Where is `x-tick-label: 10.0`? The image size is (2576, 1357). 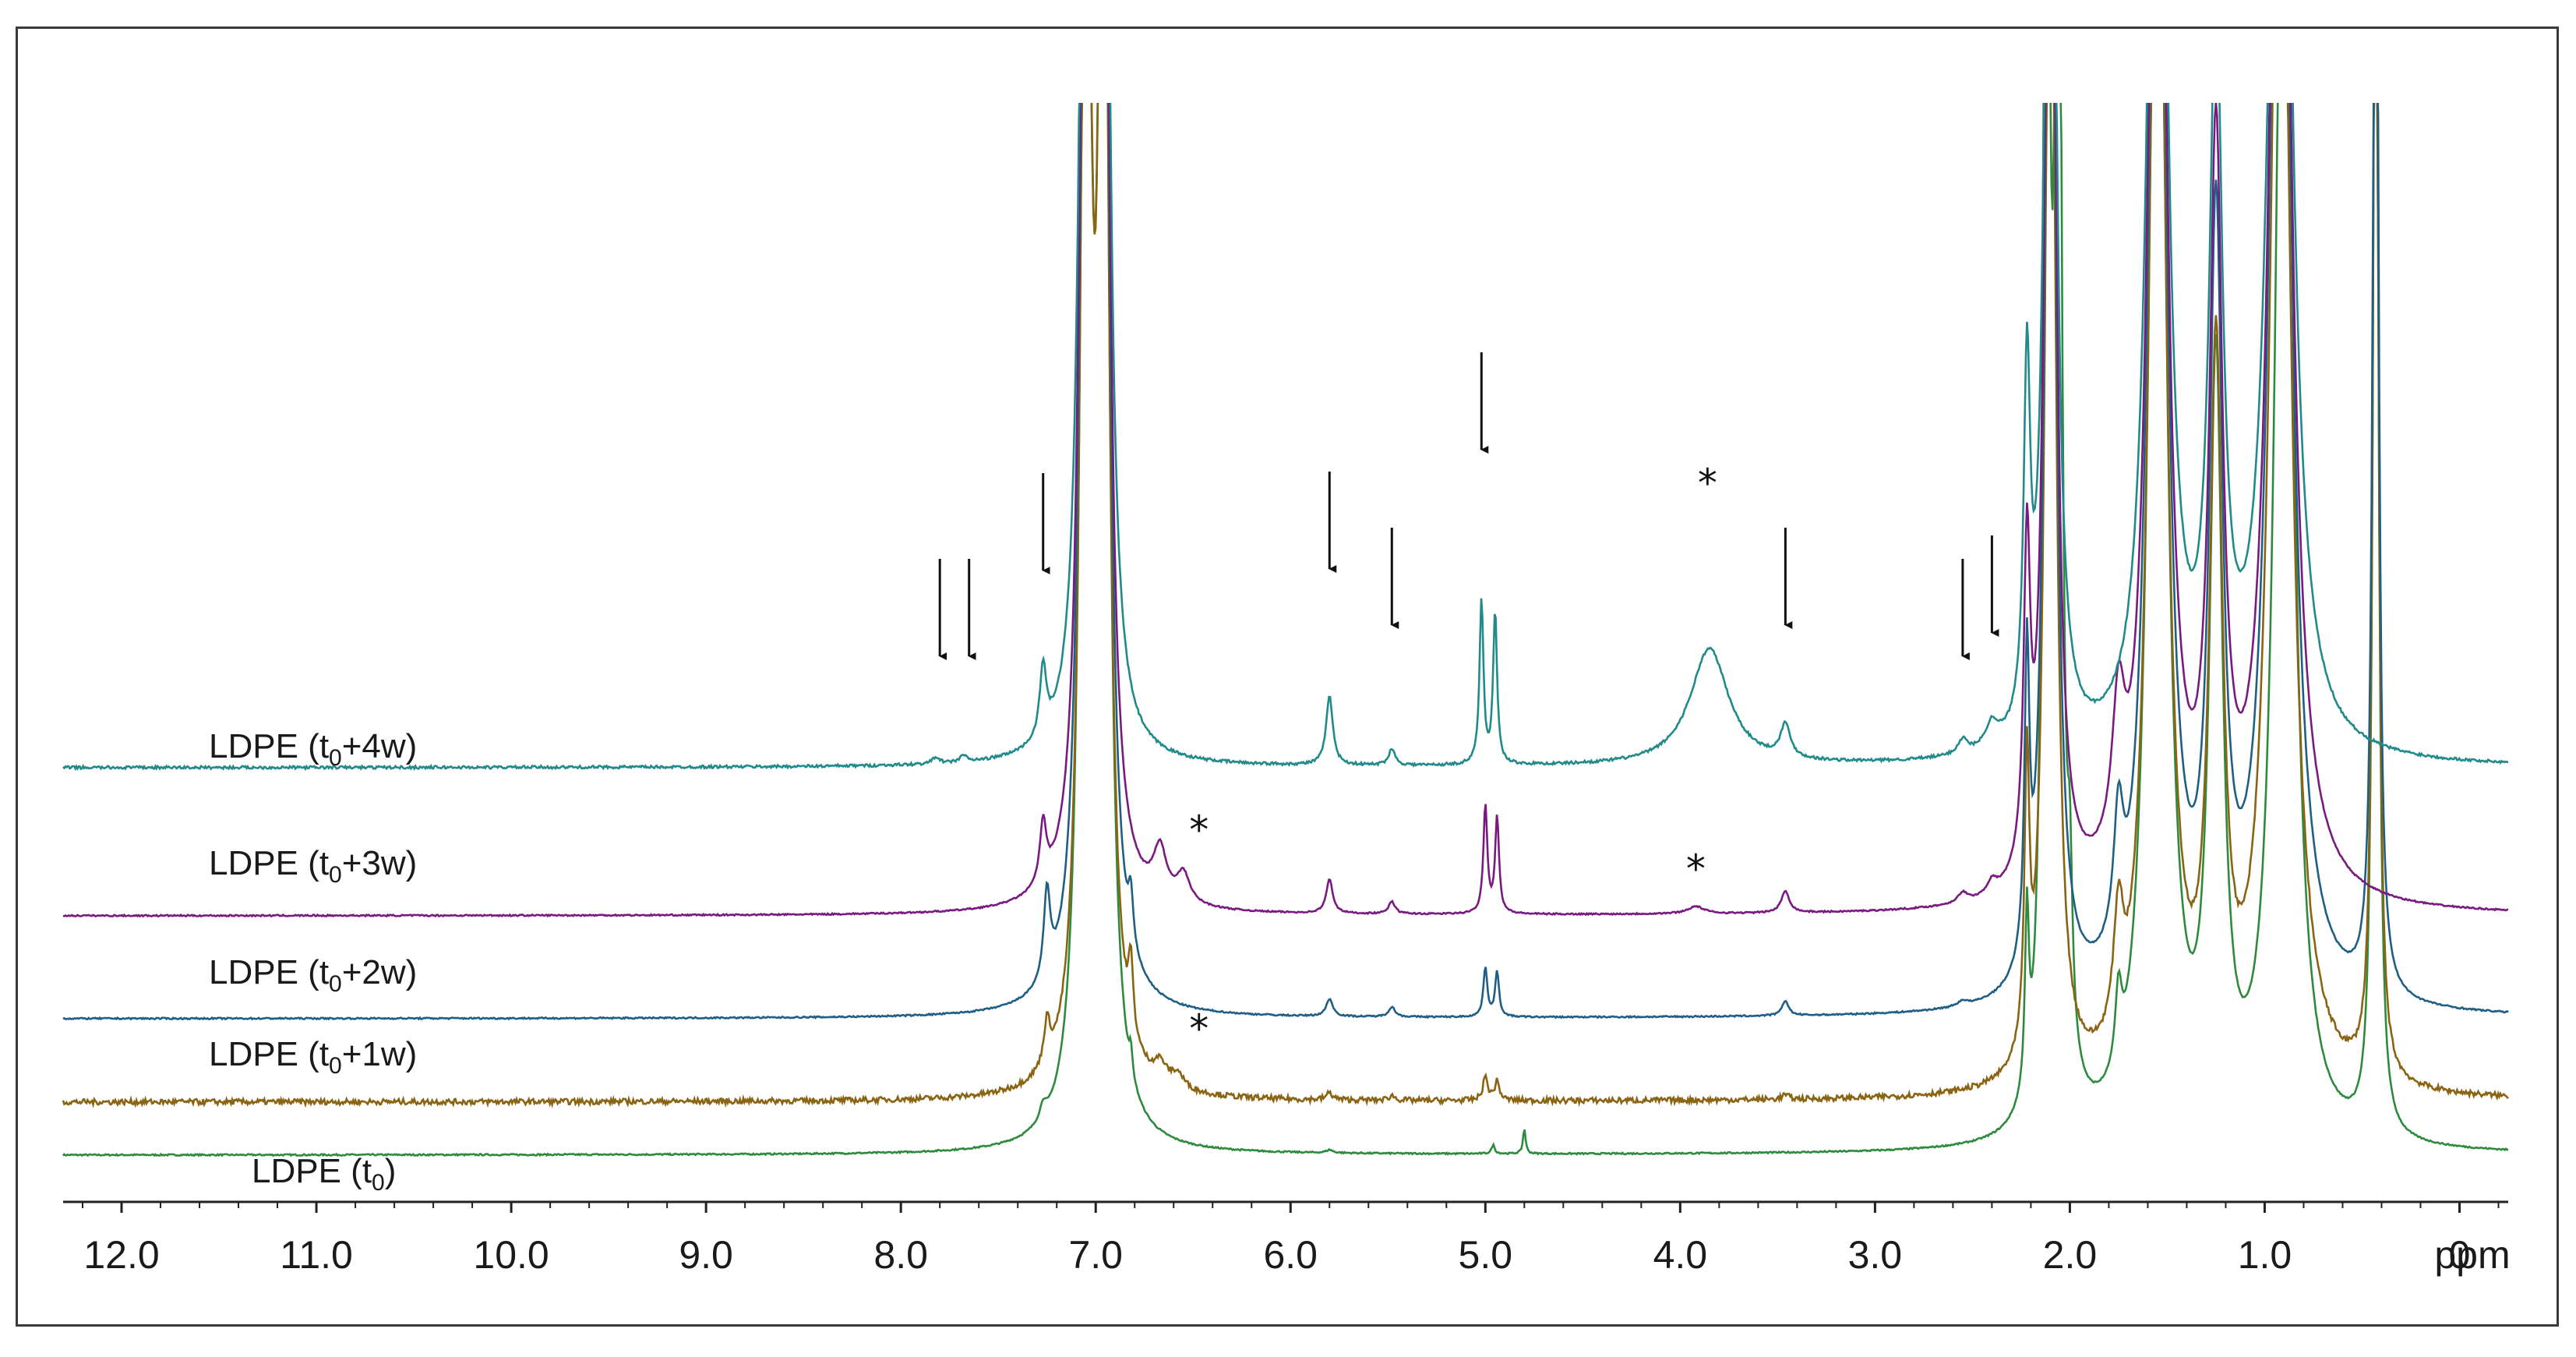 x-tick-label: 10.0 is located at coordinates (511, 1255).